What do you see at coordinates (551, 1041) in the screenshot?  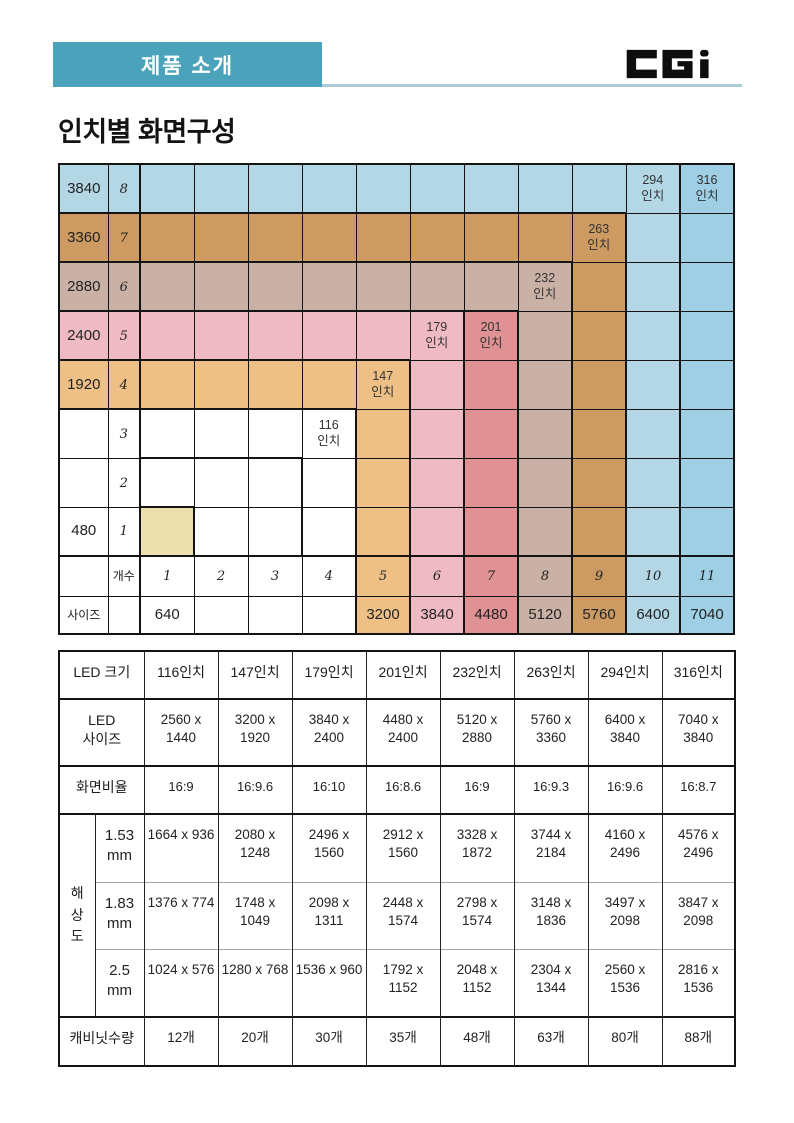 I see `spec-cabinet-cell: 63개` at bounding box center [551, 1041].